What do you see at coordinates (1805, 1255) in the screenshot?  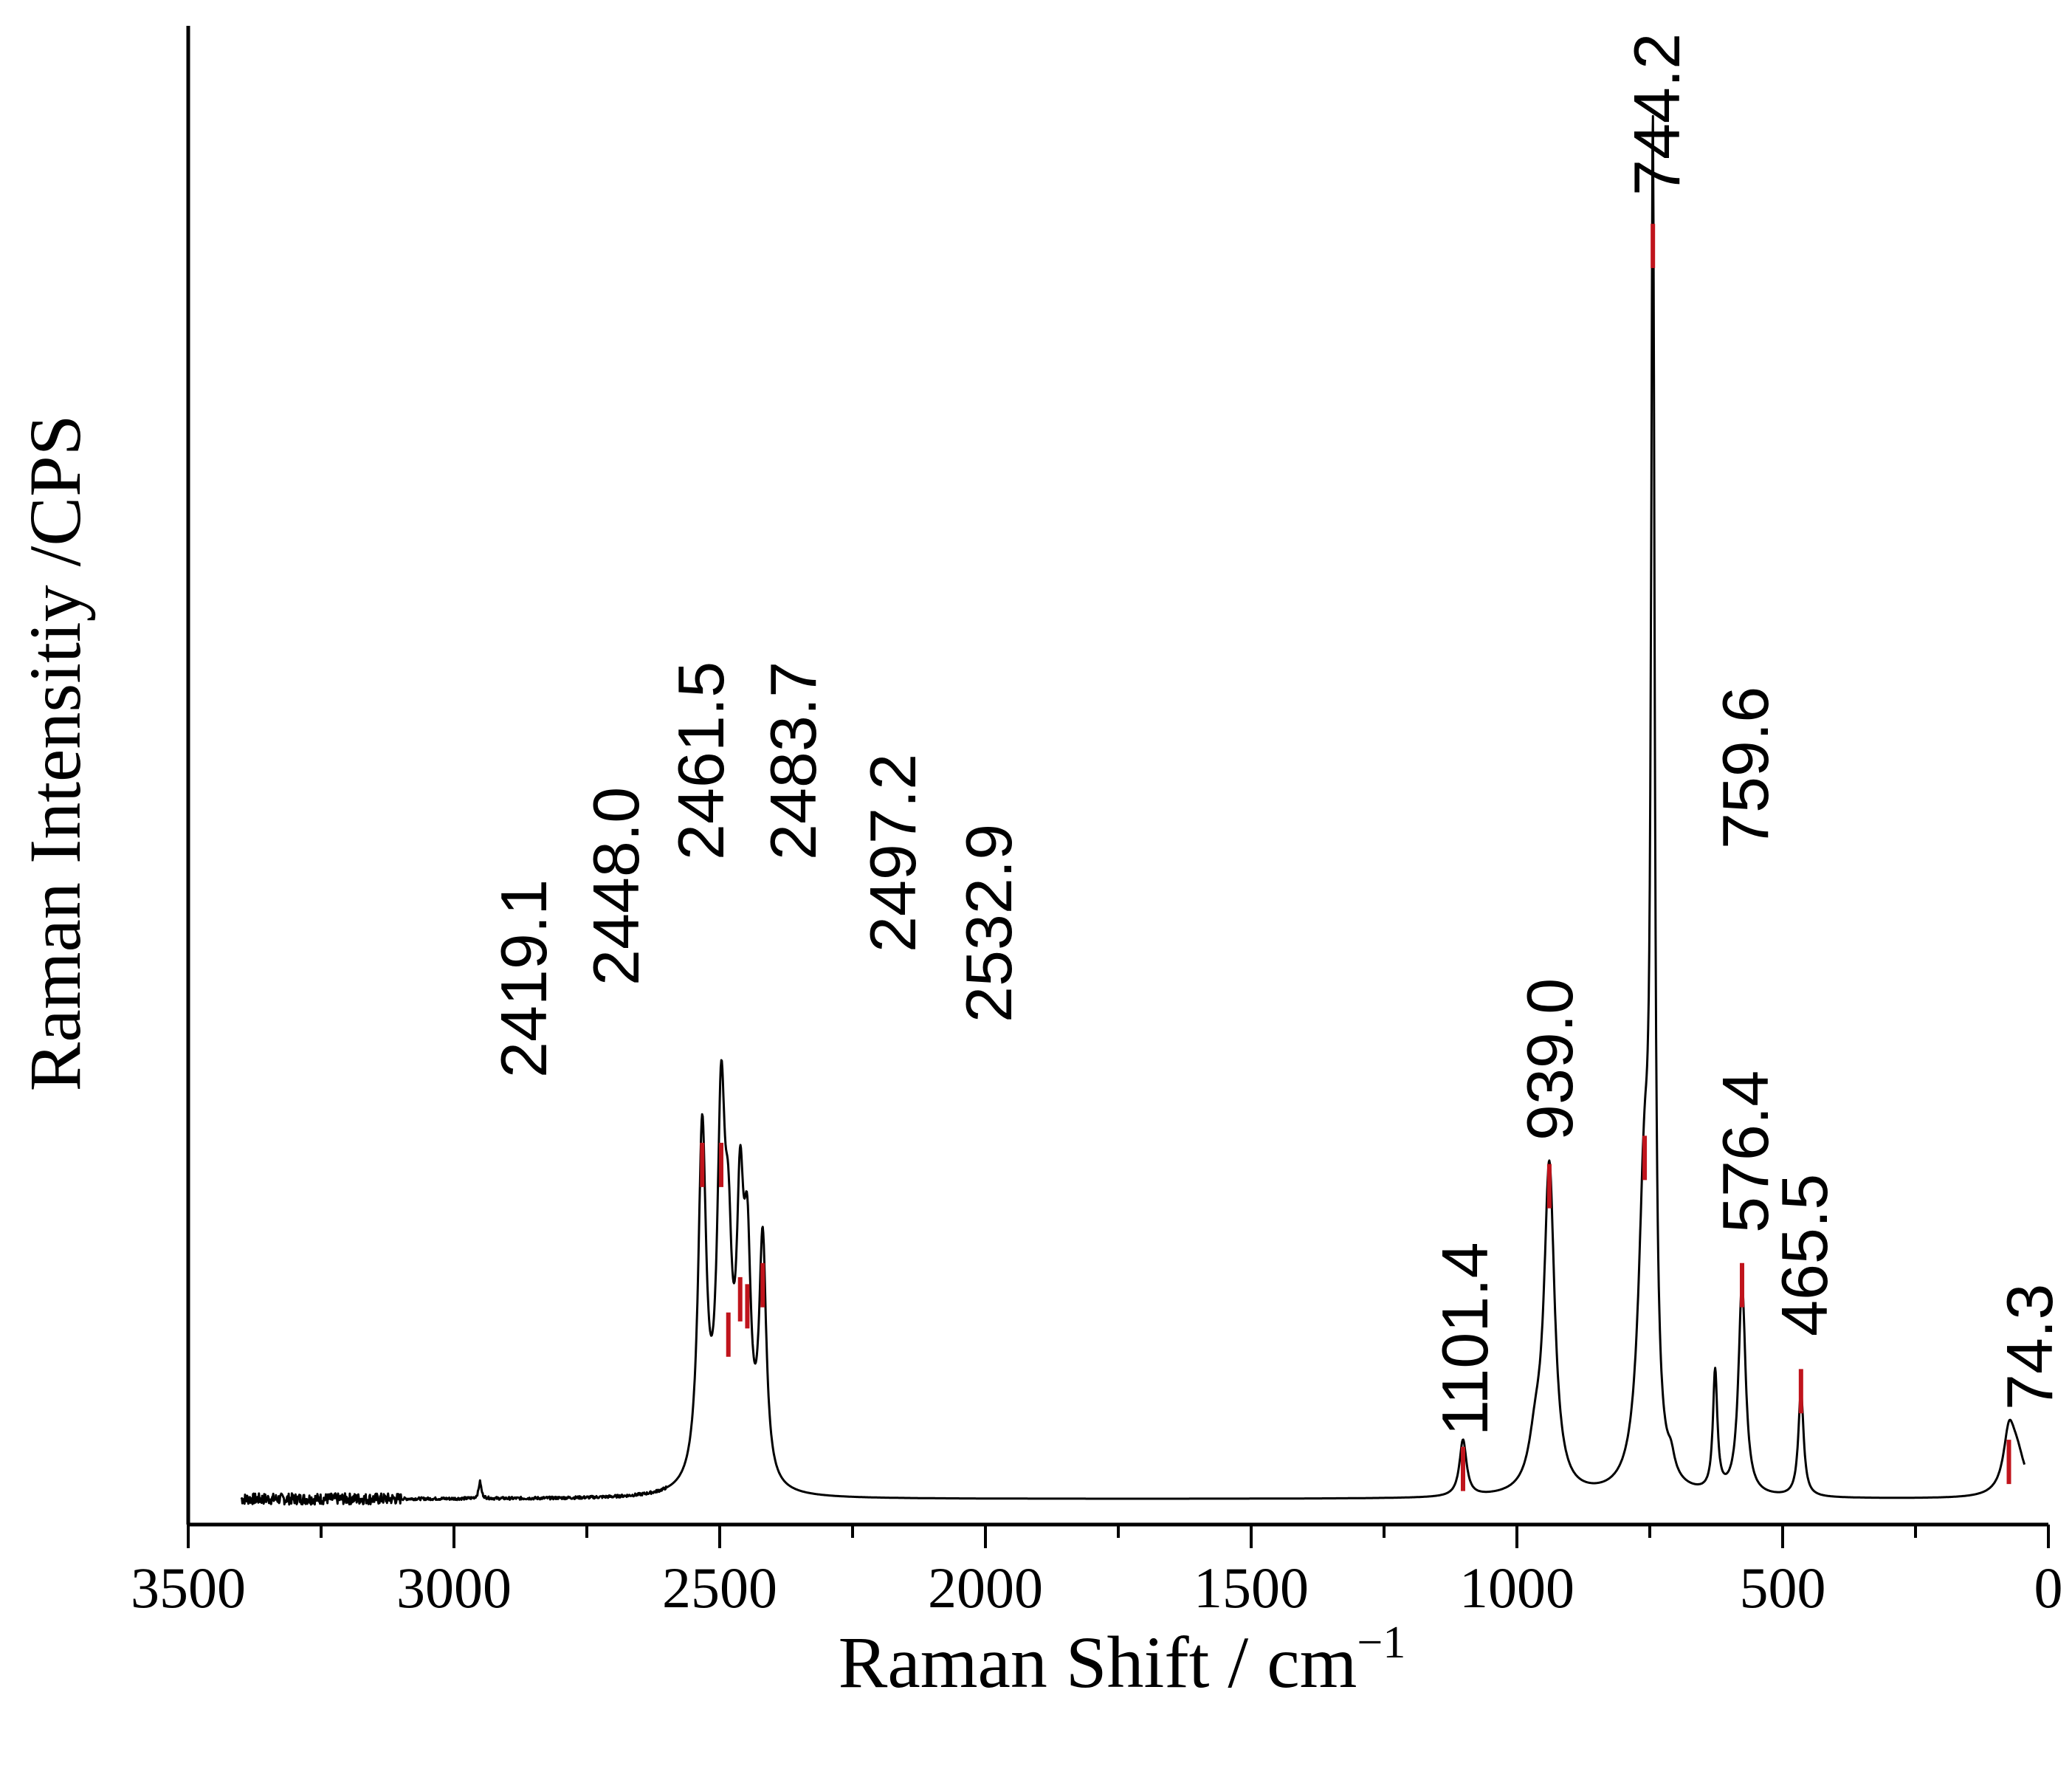 I see `peak-label: 465.5` at bounding box center [1805, 1255].